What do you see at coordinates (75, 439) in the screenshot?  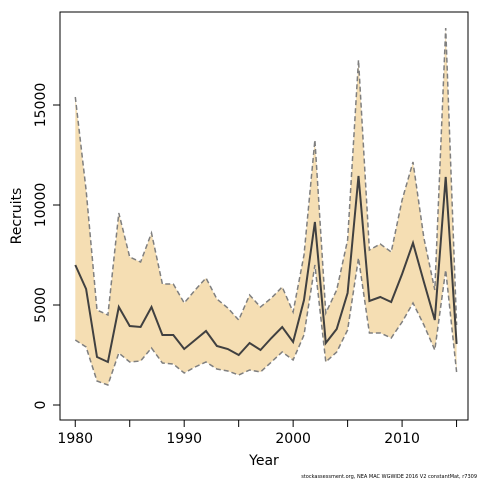 I see `x-tick-label: 1980` at bounding box center [75, 439].